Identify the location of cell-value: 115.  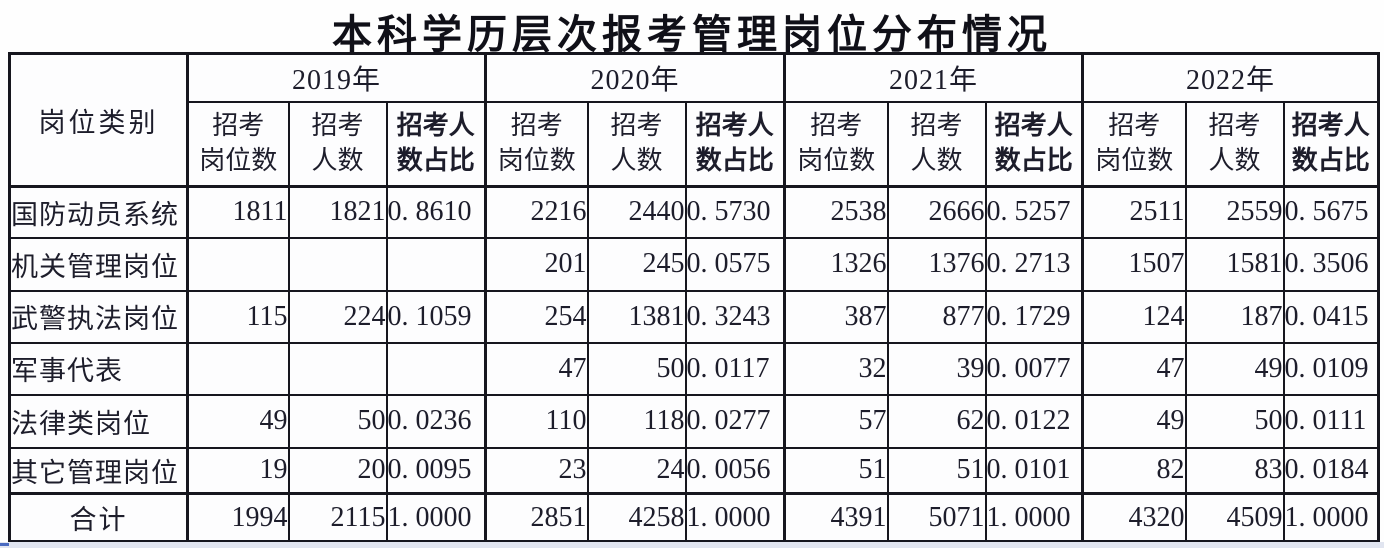
(238, 316).